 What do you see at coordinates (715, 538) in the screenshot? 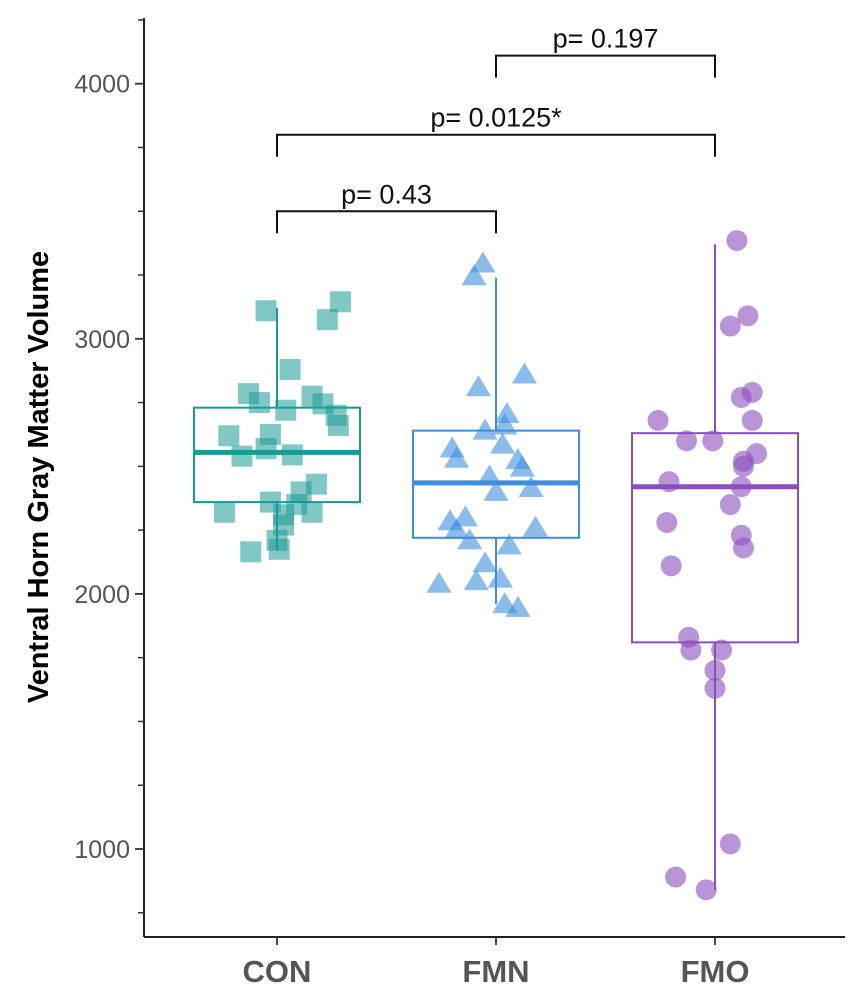
I see `iqr-box` at bounding box center [715, 538].